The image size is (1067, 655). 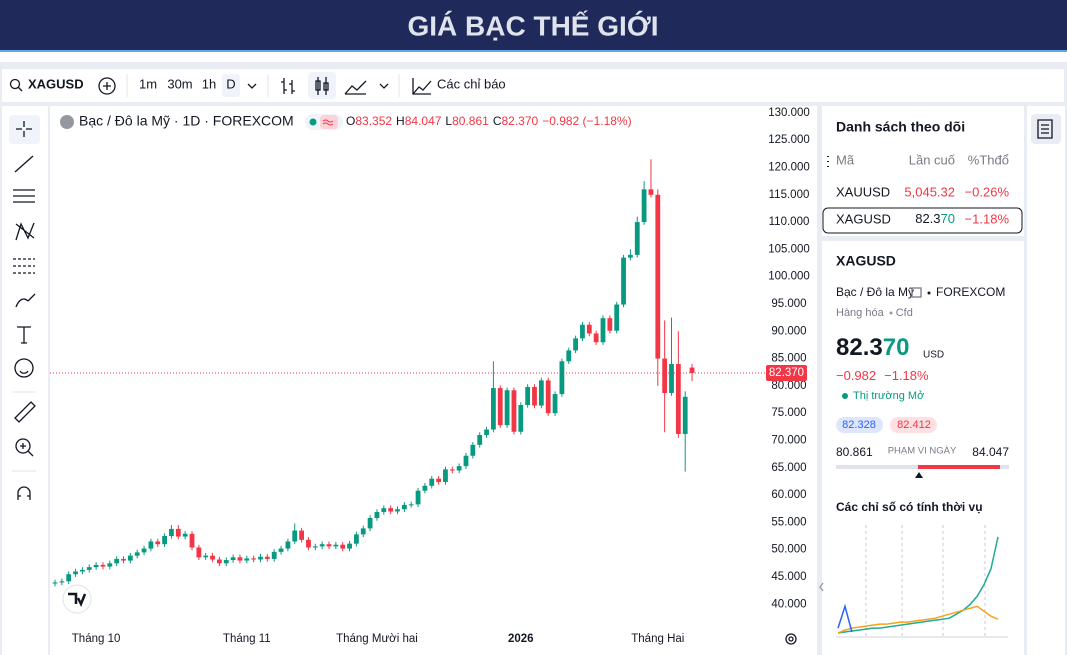 What do you see at coordinates (24, 335) in the screenshot?
I see `text-tool` at bounding box center [24, 335].